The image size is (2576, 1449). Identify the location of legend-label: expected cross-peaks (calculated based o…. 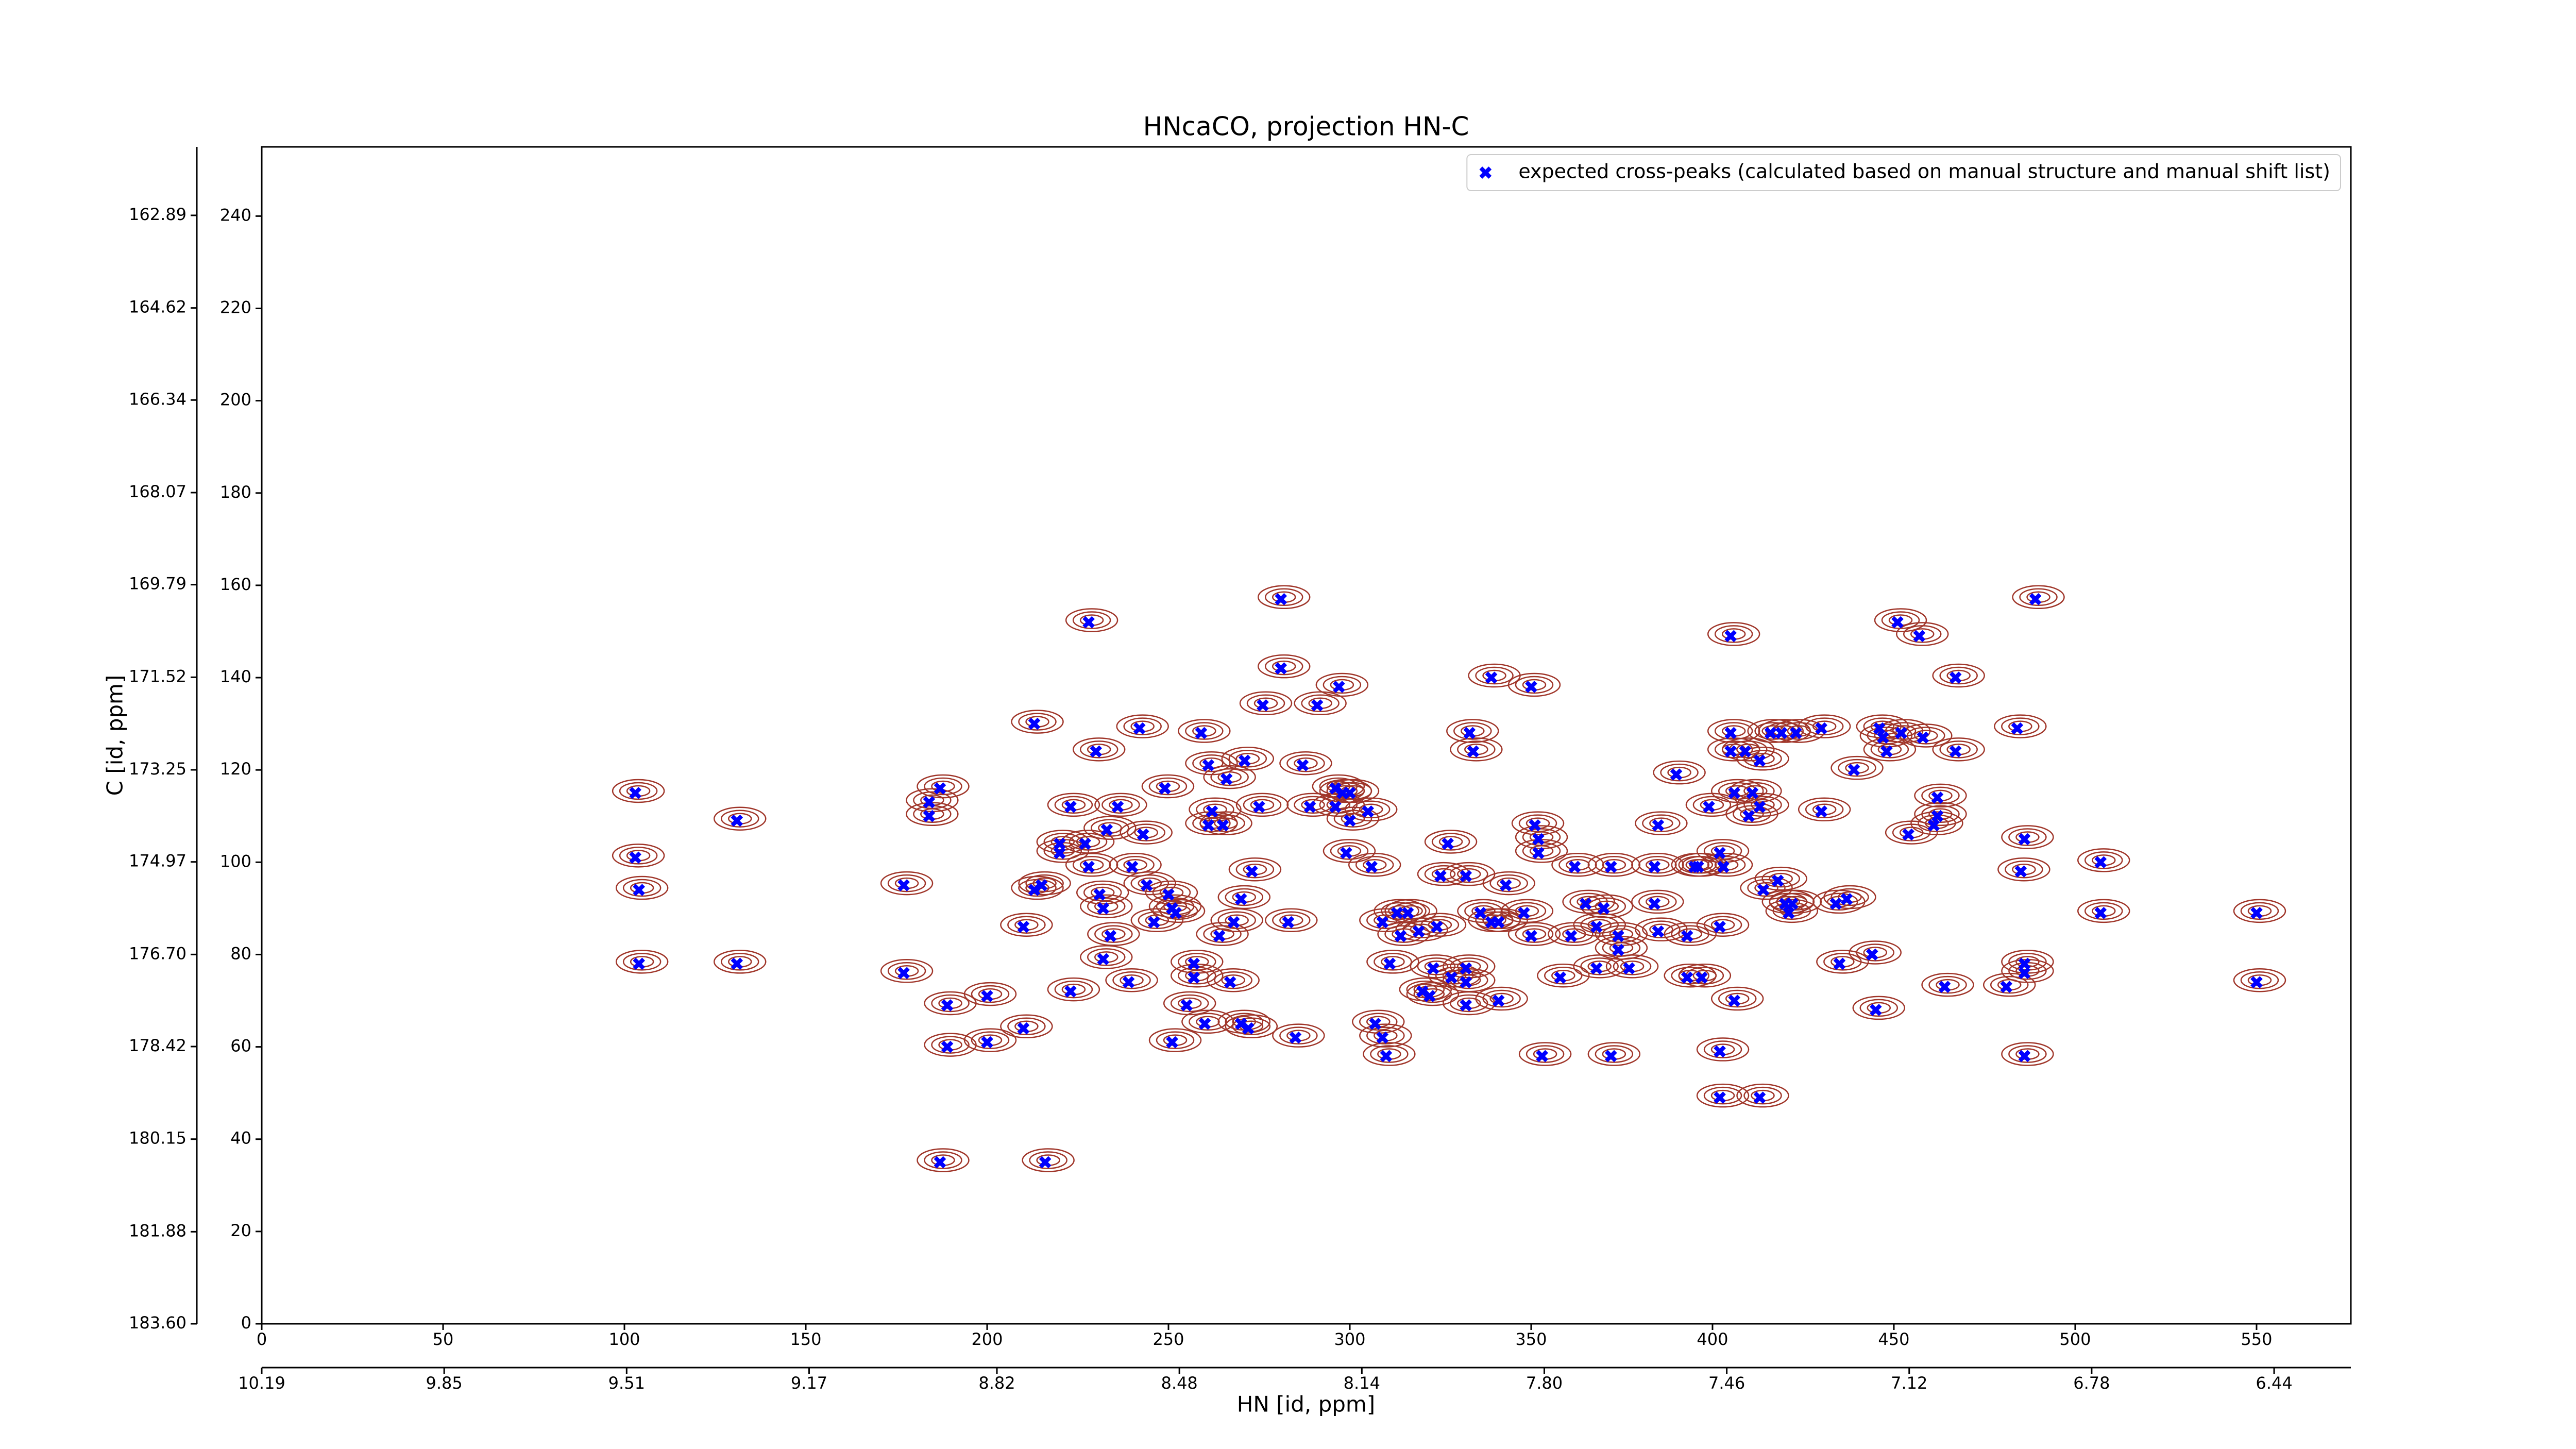
(1924, 171).